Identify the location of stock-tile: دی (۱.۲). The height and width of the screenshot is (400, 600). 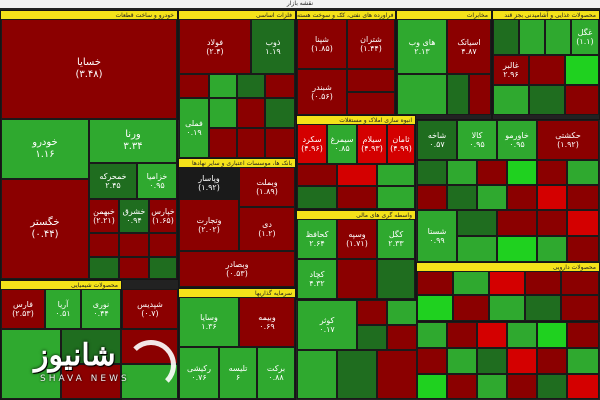
(267, 229).